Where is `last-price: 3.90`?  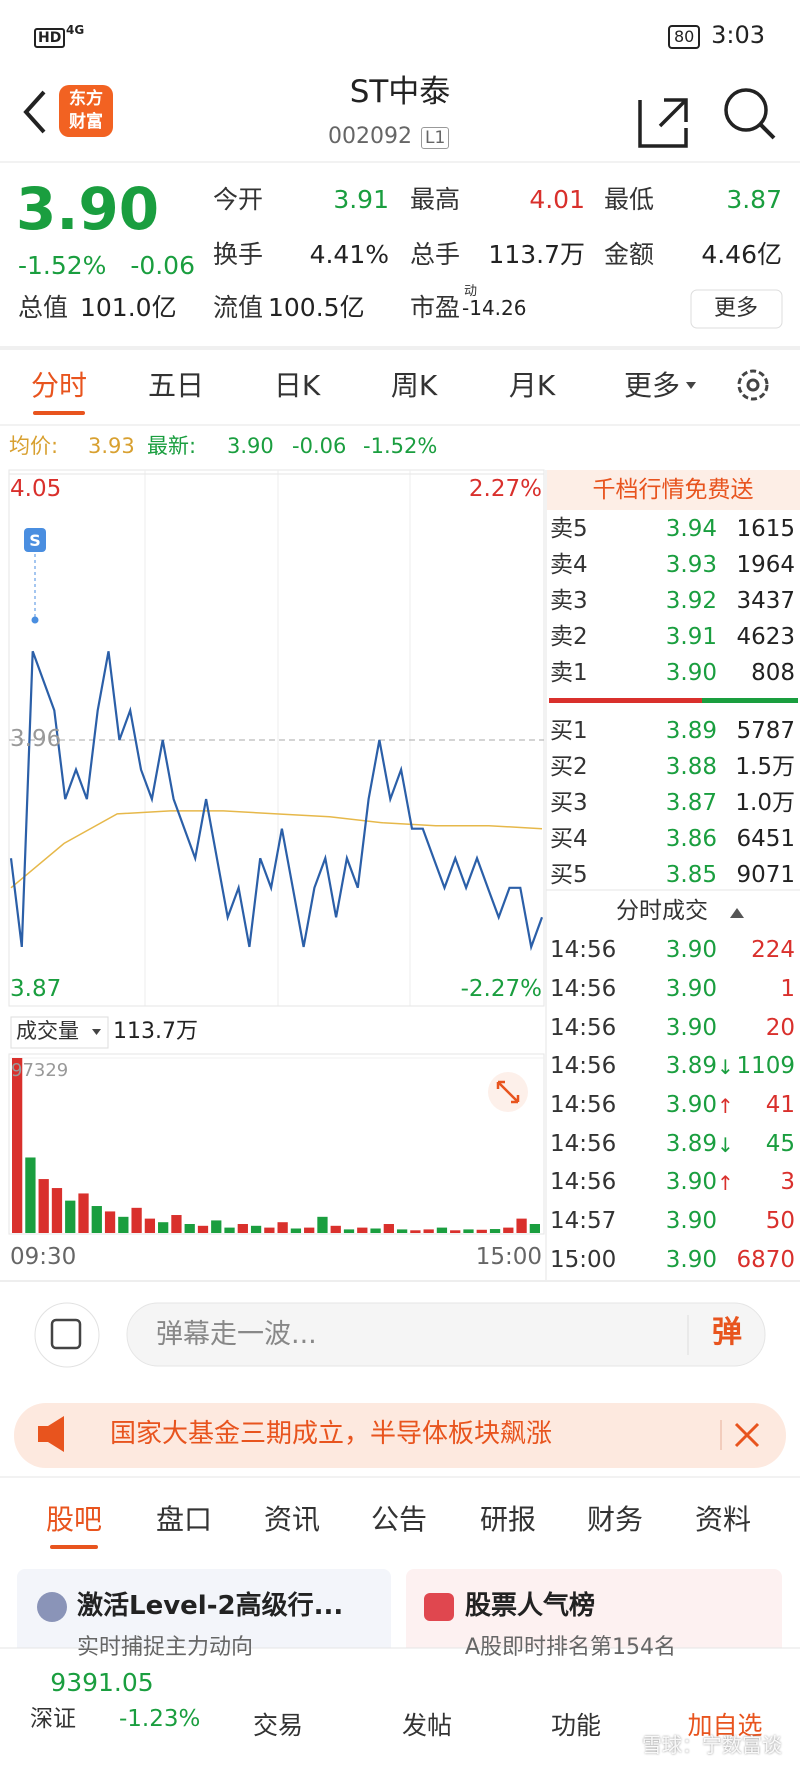 last-price: 3.90 is located at coordinates (88, 209).